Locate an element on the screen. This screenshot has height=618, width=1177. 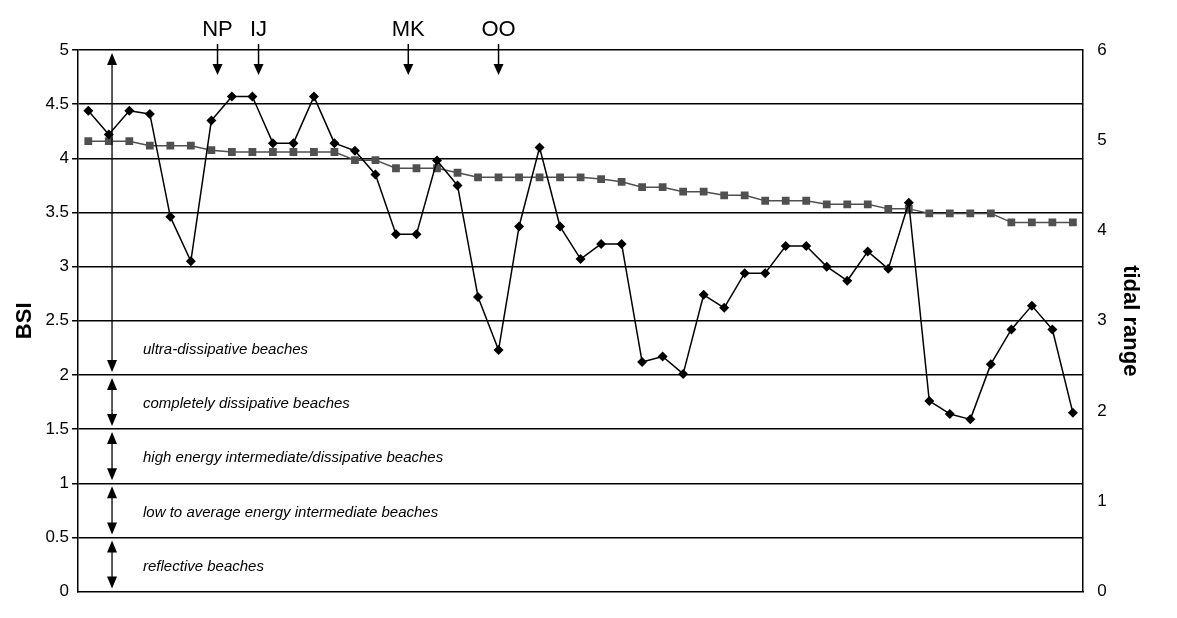
y-tick-label: 1 is located at coordinates (64, 482).